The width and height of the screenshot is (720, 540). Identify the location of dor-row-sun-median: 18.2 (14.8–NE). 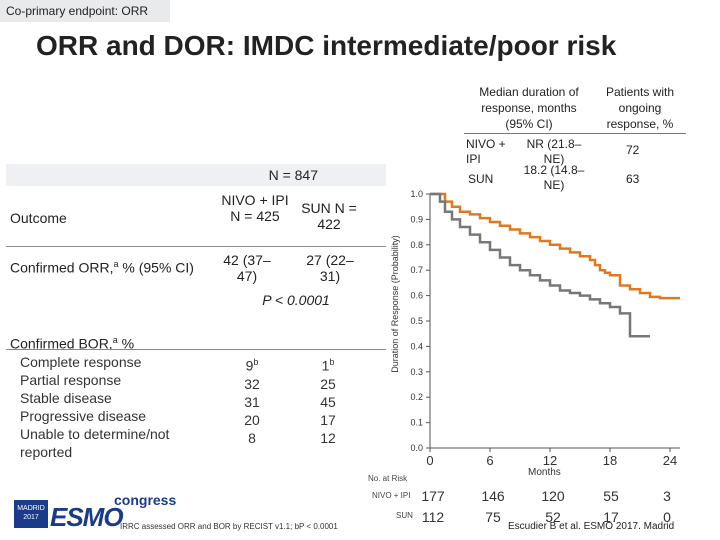
(554, 177).